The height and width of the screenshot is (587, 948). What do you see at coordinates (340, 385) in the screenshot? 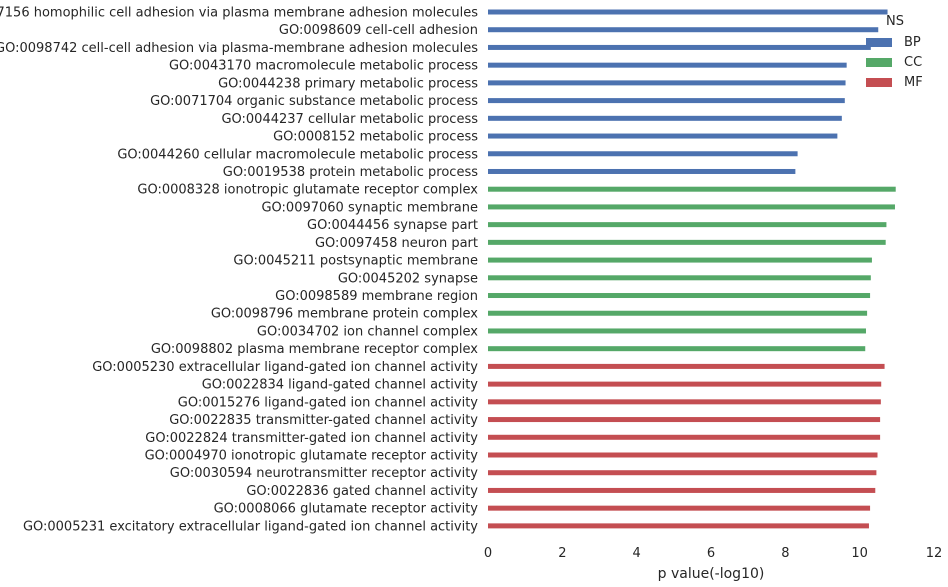
I see `category-label: GO:0022834 ligand-gated channel activity` at bounding box center [340, 385].